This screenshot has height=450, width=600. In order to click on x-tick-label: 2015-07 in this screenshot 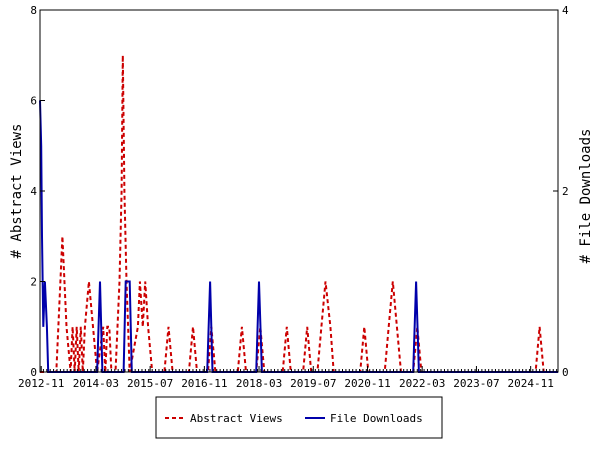, I will do `click(150, 383)`.